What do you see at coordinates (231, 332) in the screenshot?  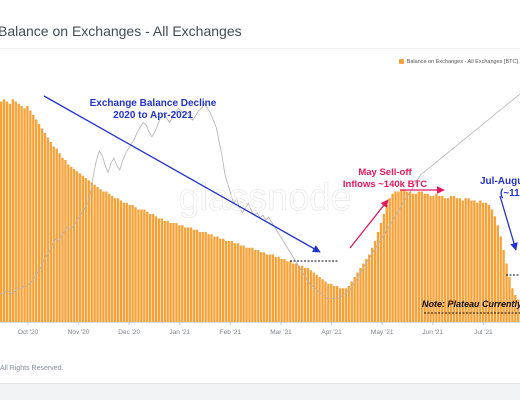 I see `x-tick-label: Feb '21` at bounding box center [231, 332].